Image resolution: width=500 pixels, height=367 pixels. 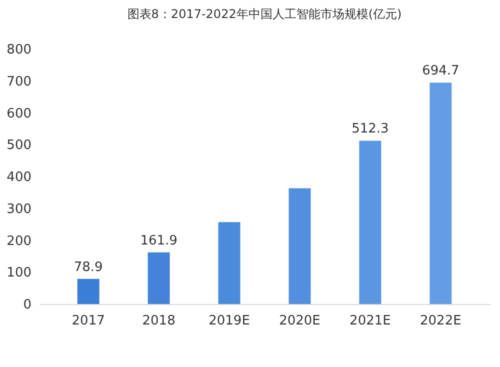 I want to click on y-tick-label: 200, so click(x=19, y=241).